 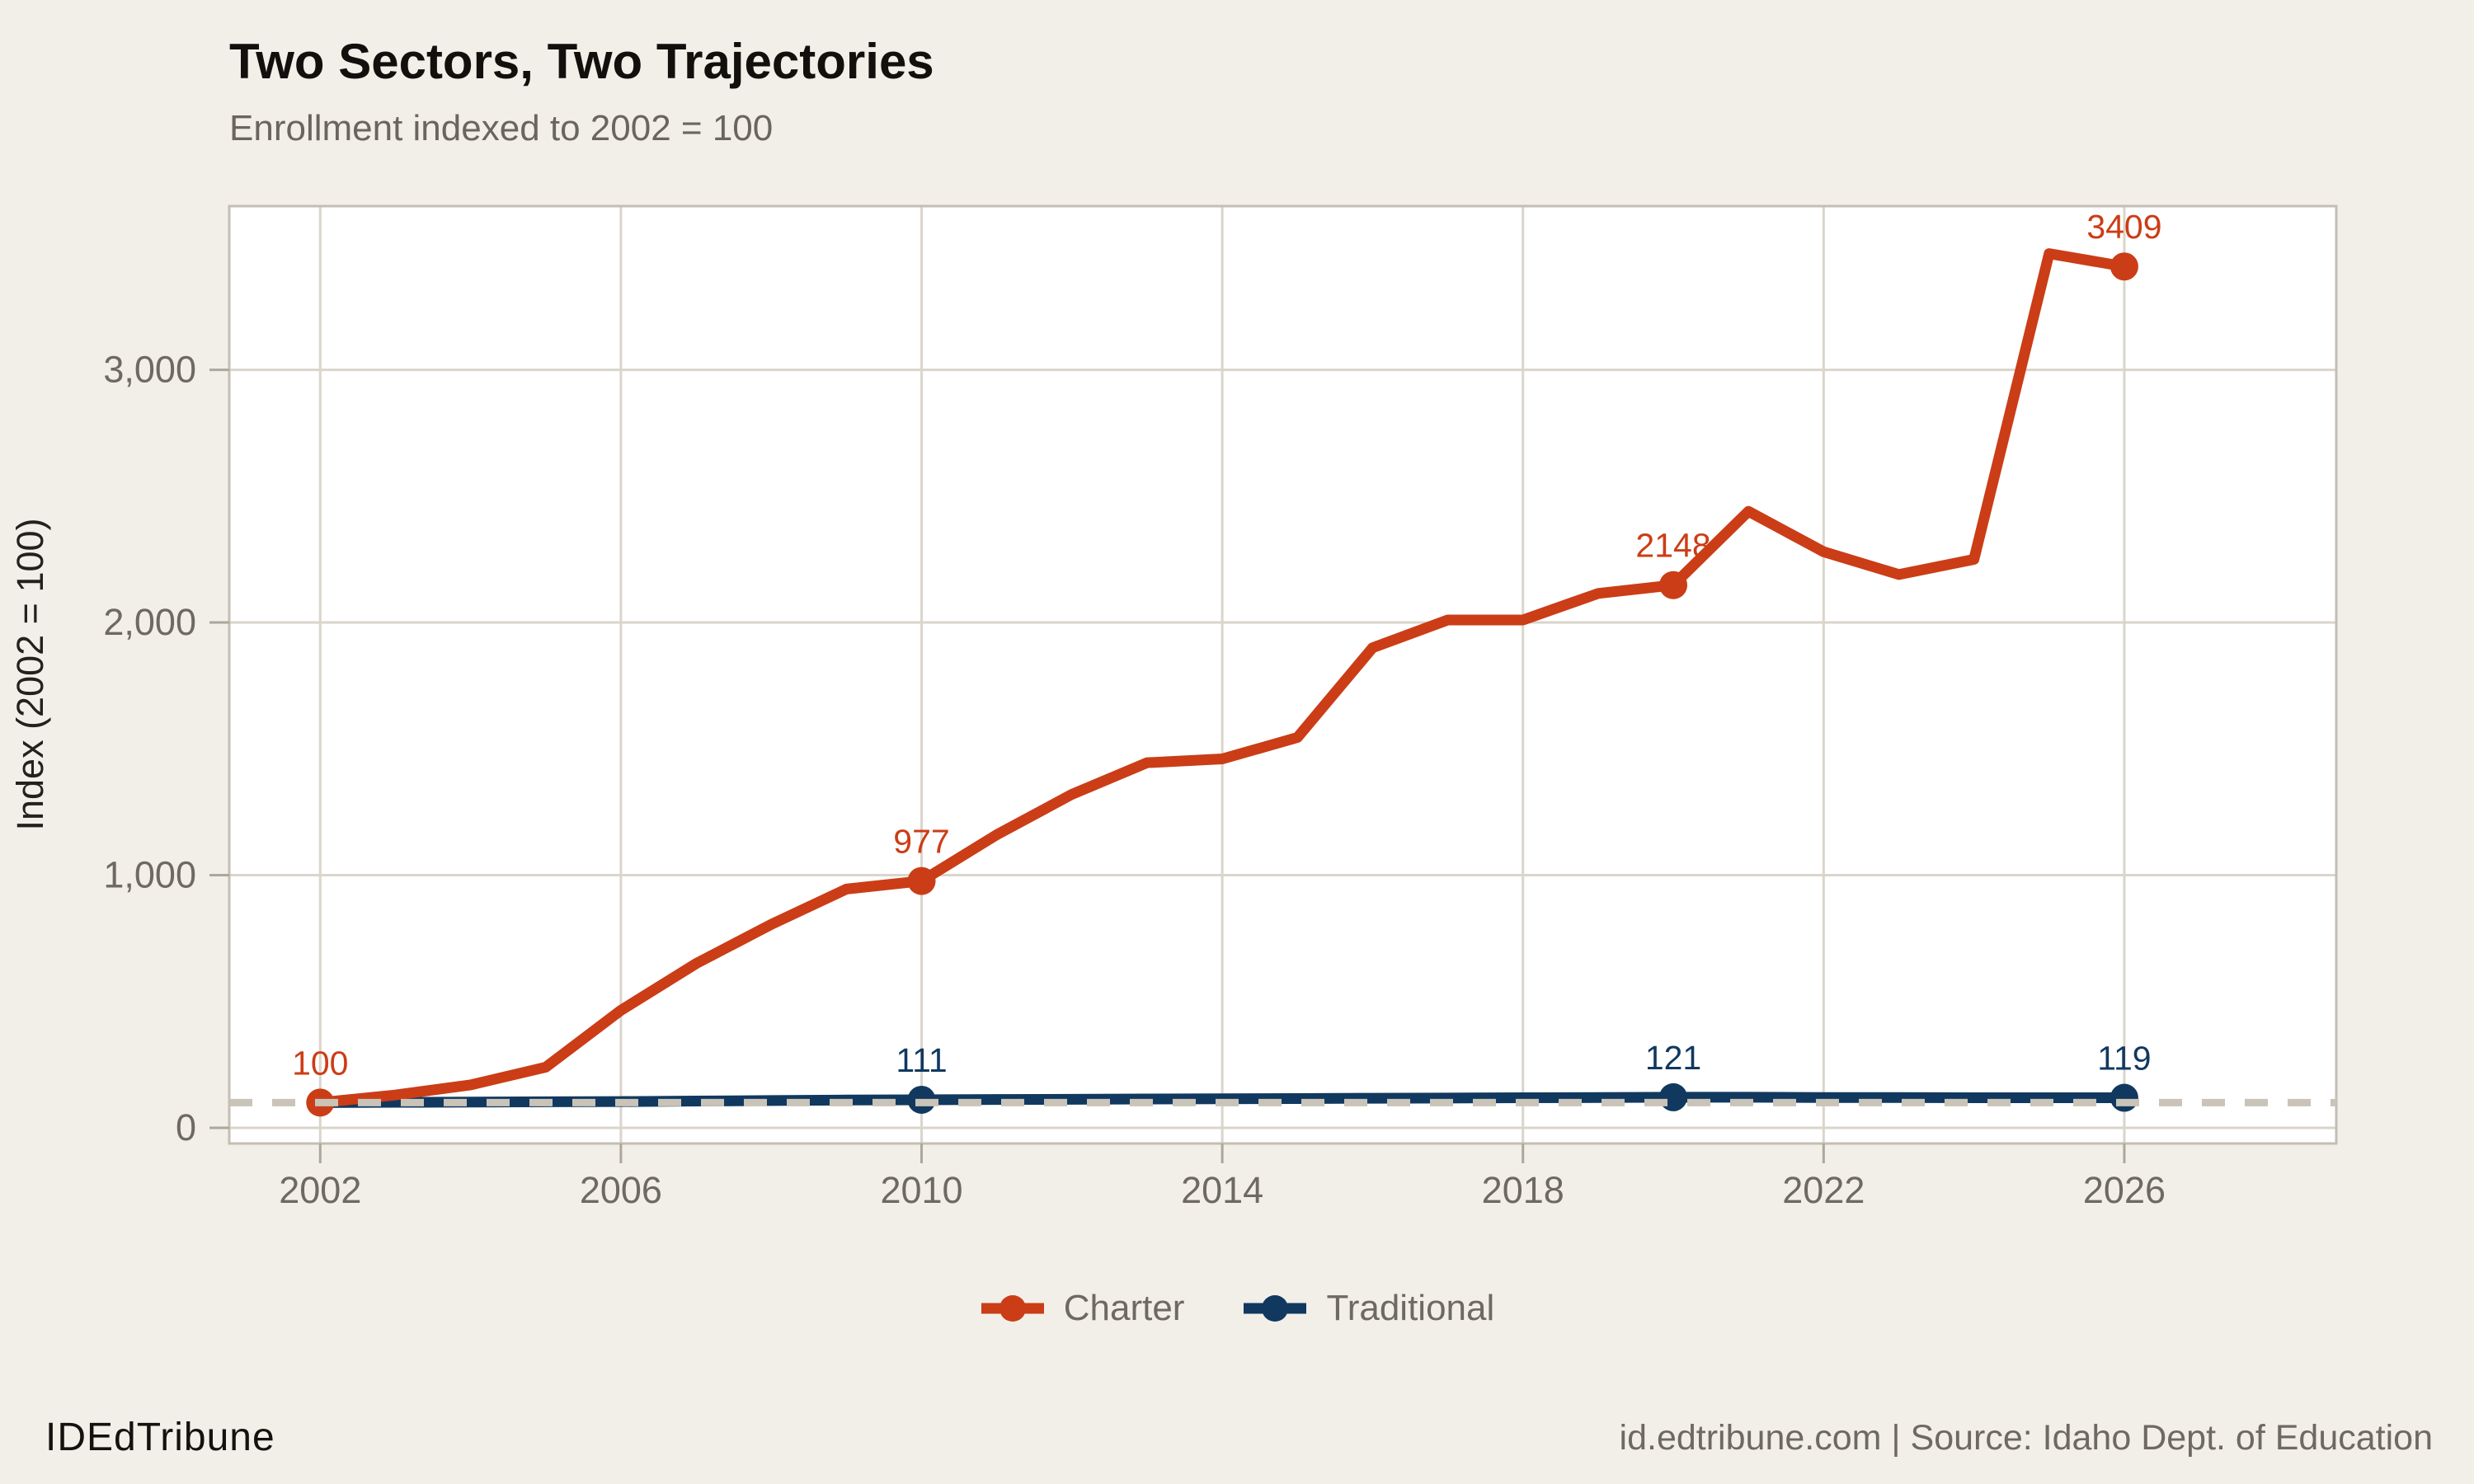 What do you see at coordinates (501, 128) in the screenshot?
I see `chart-subtitle: Enrollment indexed to 2002 = 100` at bounding box center [501, 128].